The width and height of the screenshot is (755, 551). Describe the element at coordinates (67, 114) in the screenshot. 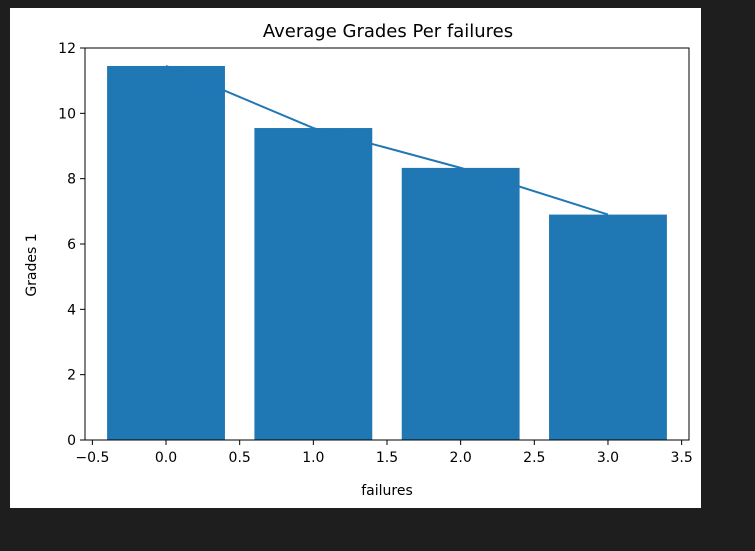

I see `y-tick-label: 10` at that location.